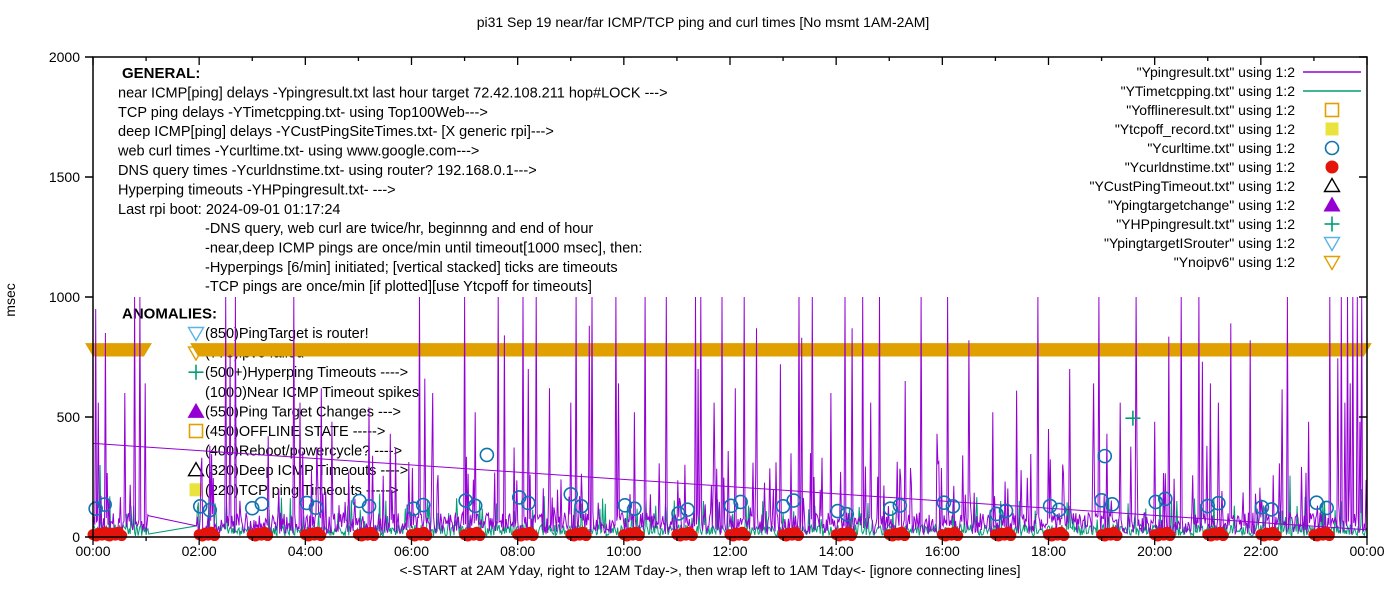 The width and height of the screenshot is (1400, 600). I want to click on y-tick-label: 1000, so click(64, 297).